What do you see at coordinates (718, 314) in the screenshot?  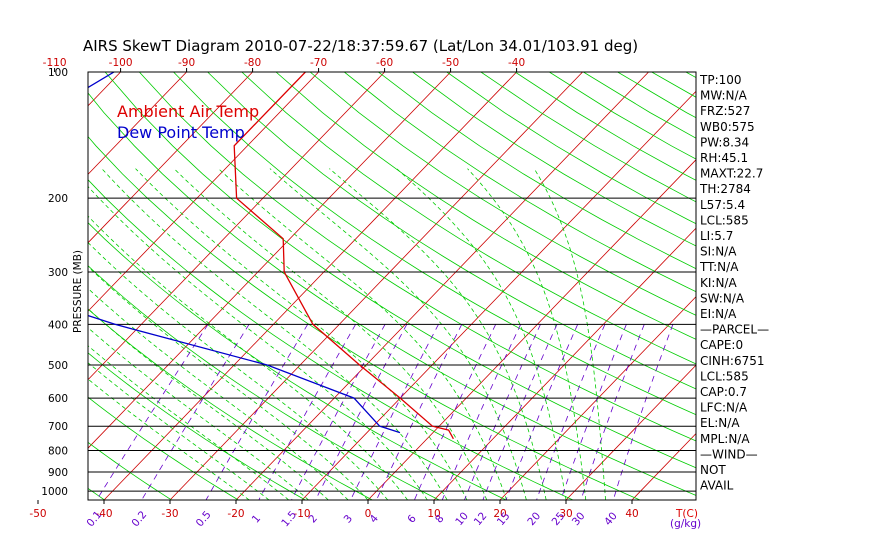 I see `index-label: EI:N/A` at bounding box center [718, 314].